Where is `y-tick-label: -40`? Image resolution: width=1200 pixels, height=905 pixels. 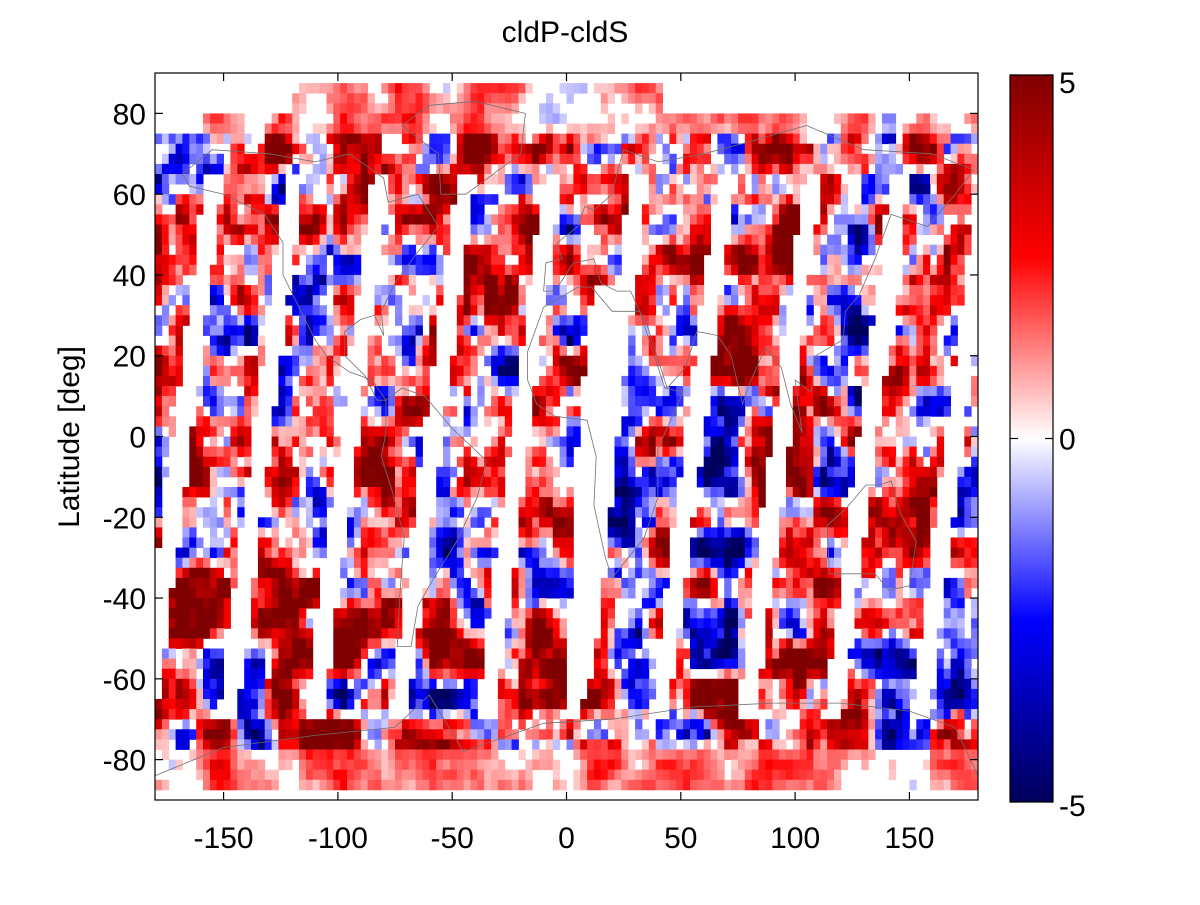
y-tick-label: -40 is located at coordinates (124, 599).